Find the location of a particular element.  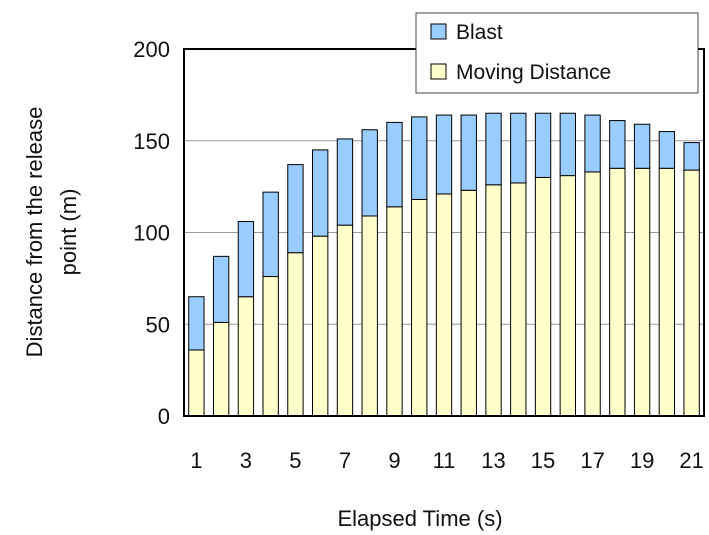

x-tick-label: 15 is located at coordinates (543, 460).